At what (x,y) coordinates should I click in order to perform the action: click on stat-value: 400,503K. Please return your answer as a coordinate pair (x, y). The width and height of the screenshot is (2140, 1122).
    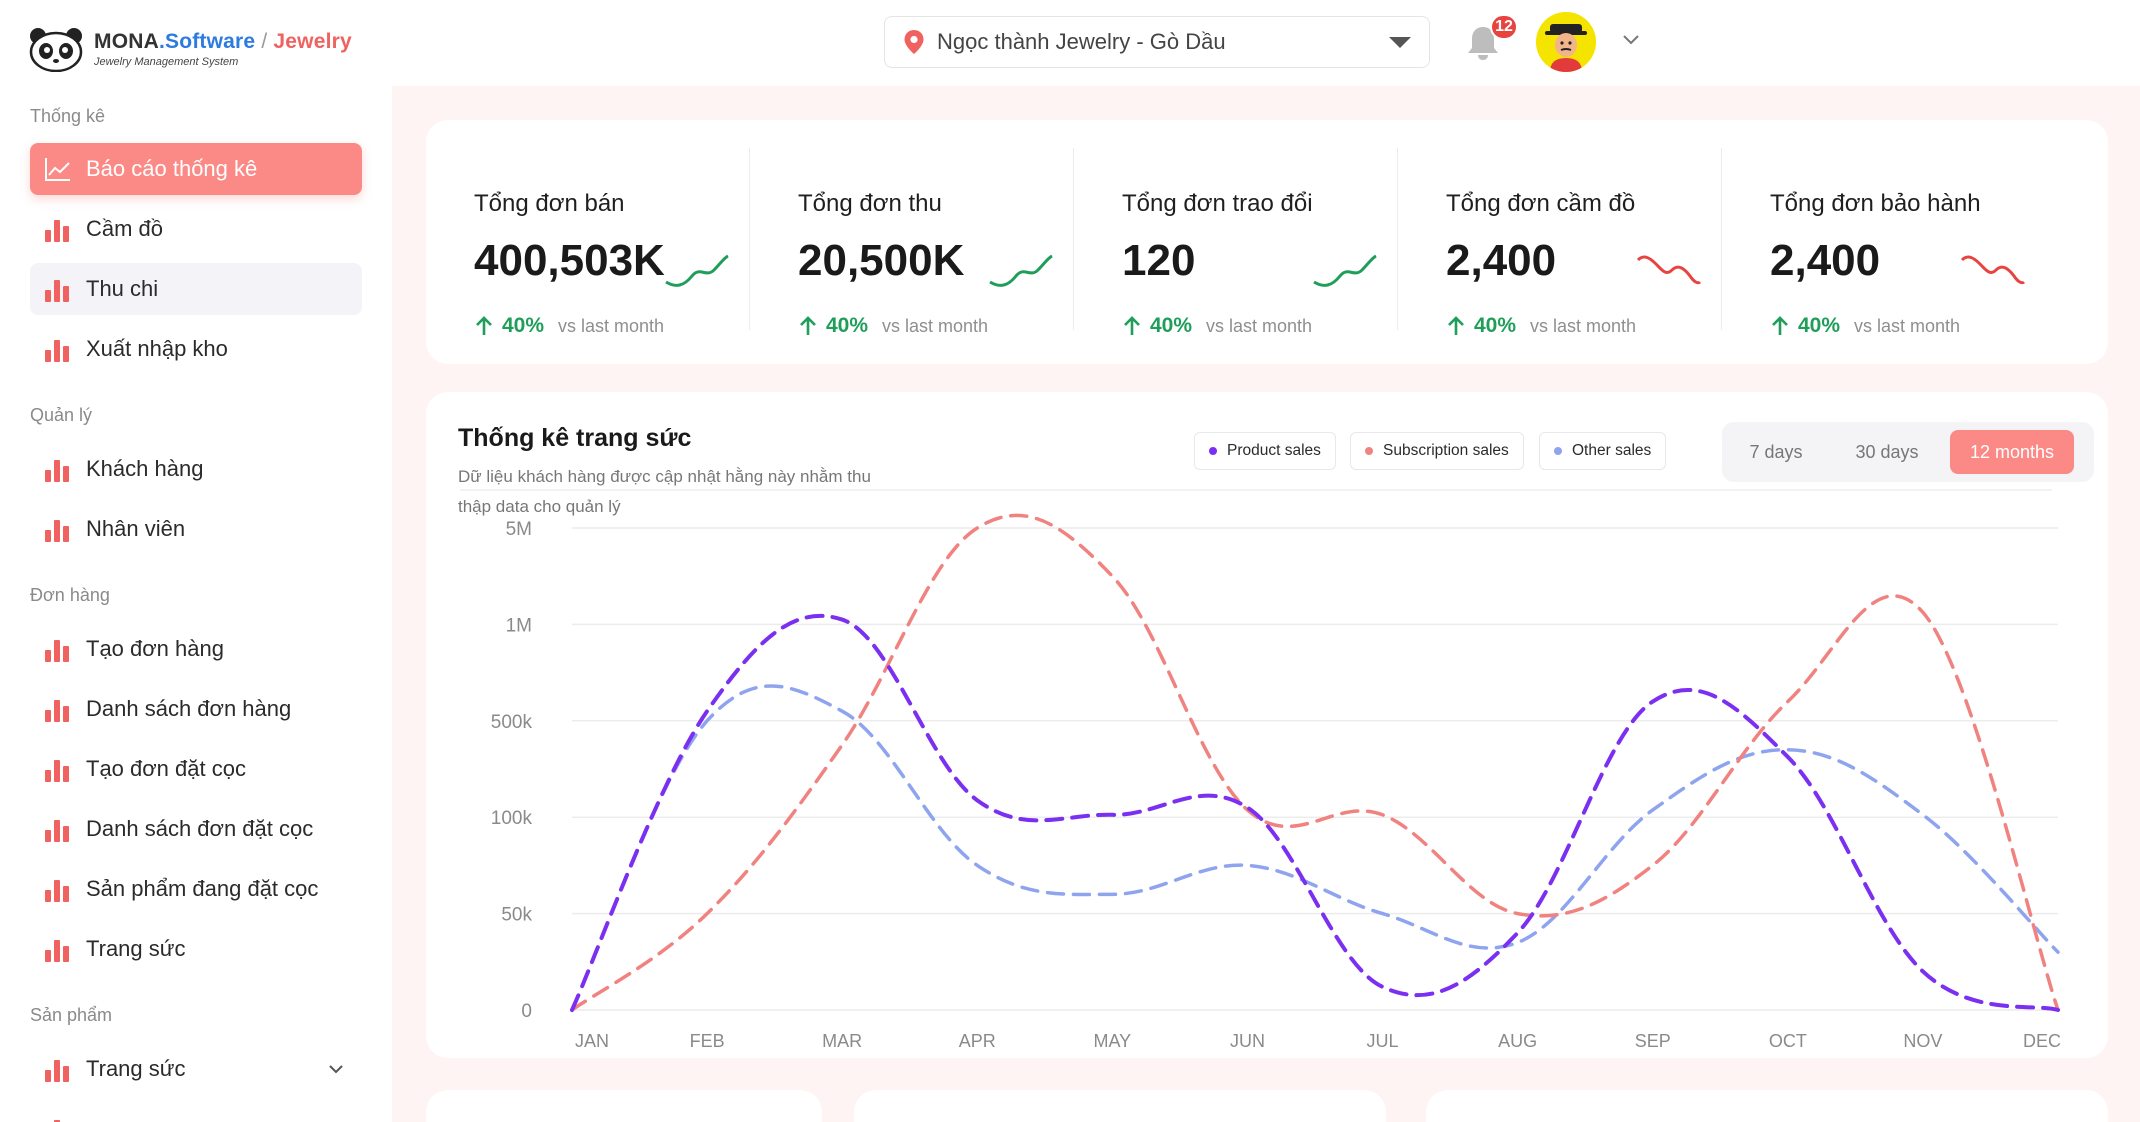
    Looking at the image, I should click on (569, 260).